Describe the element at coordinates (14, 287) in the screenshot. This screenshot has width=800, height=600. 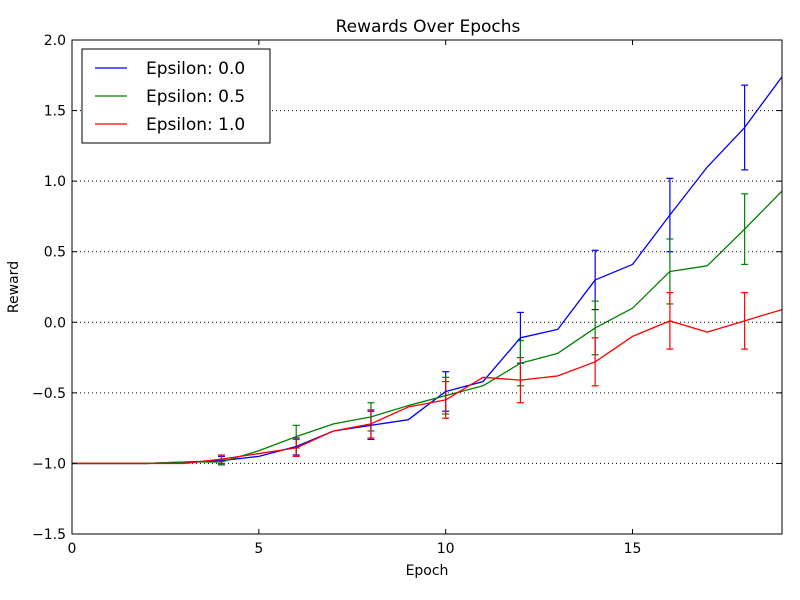
I see `y-axis-title: Reward` at that location.